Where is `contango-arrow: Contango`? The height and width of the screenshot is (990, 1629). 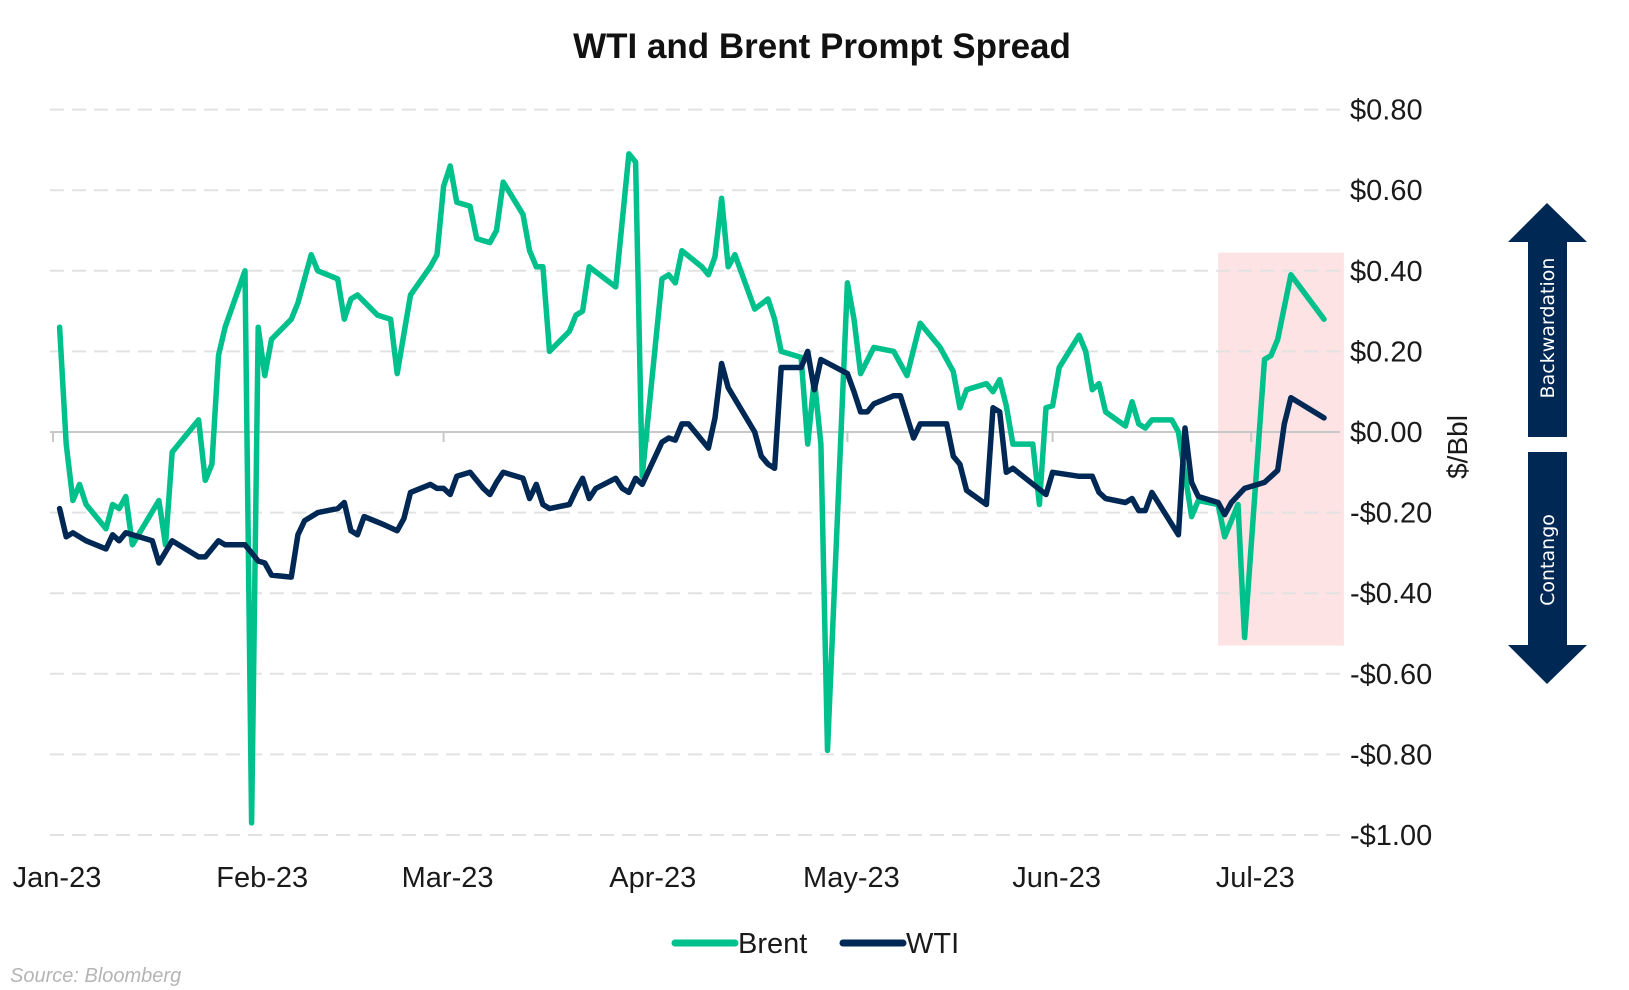
contango-arrow: Contango is located at coordinates (1547, 568).